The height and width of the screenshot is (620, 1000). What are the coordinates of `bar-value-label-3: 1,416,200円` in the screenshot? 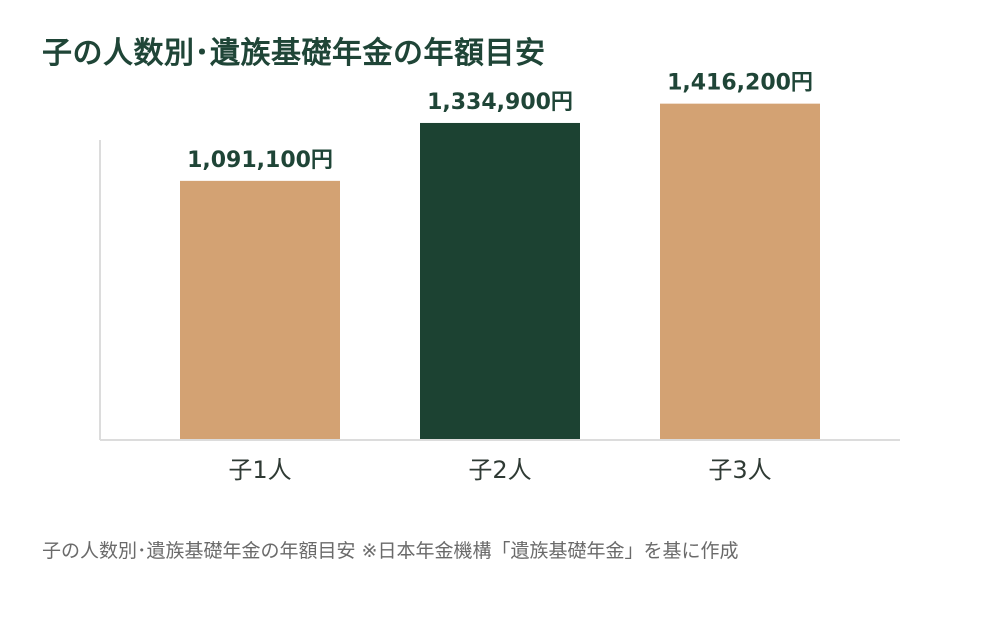 It's located at (740, 83).